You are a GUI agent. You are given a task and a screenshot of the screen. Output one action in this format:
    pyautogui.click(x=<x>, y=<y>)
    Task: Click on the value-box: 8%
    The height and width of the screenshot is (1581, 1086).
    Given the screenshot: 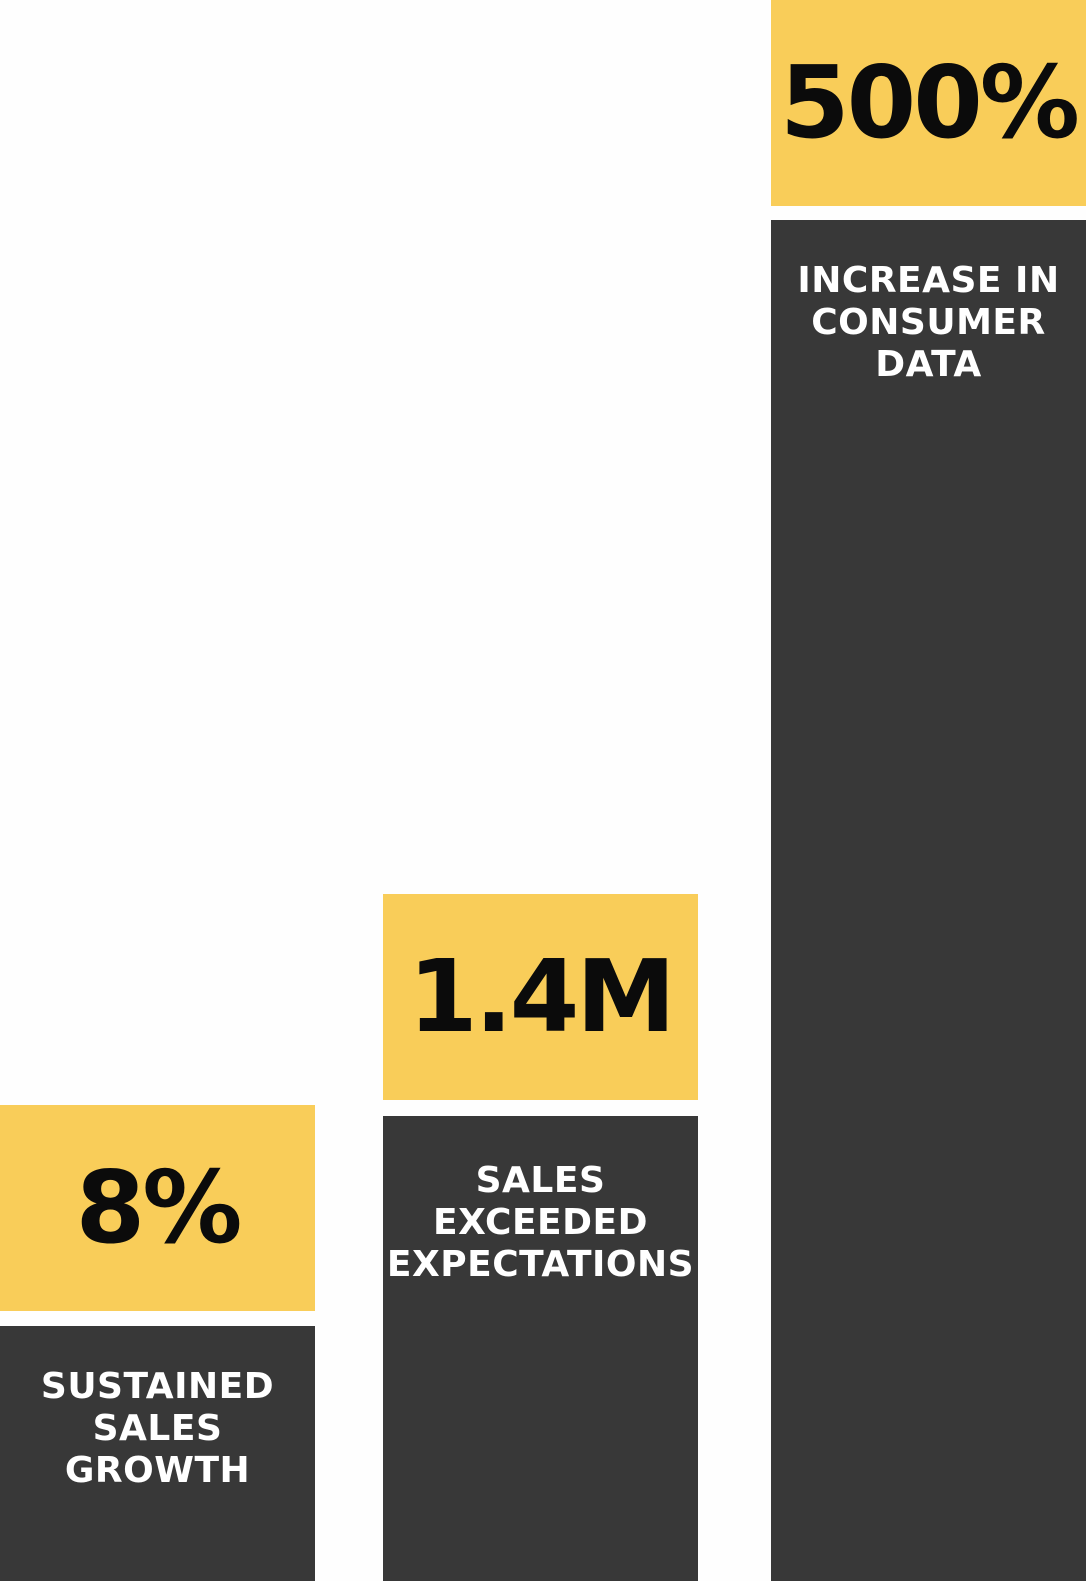 What is the action you would take?
    pyautogui.click(x=157, y=1208)
    